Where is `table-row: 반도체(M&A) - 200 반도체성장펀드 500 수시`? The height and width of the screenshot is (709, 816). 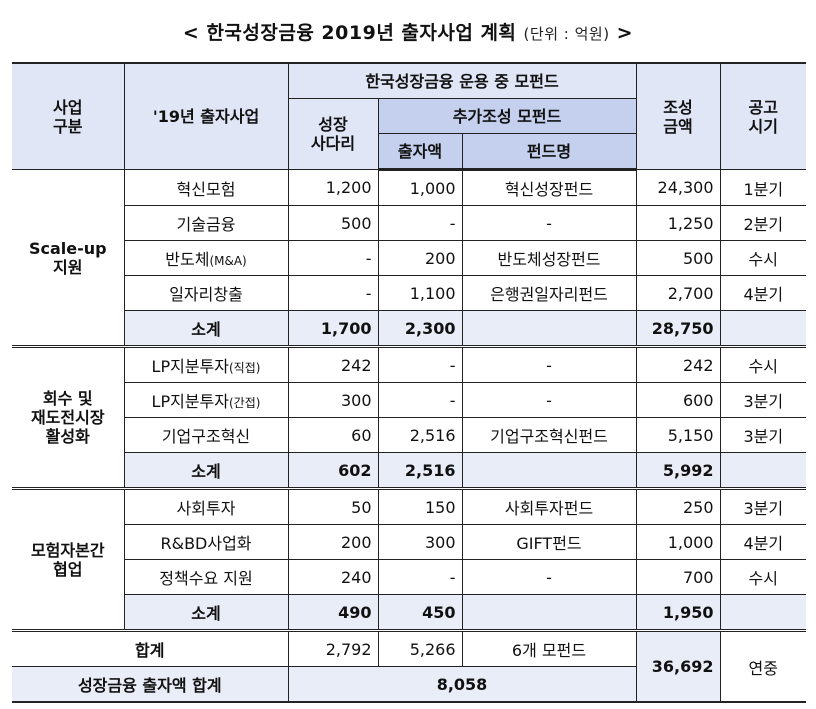 table-row: 반도체(M&A) - 200 반도체성장펀드 500 수시 is located at coordinates (409, 258).